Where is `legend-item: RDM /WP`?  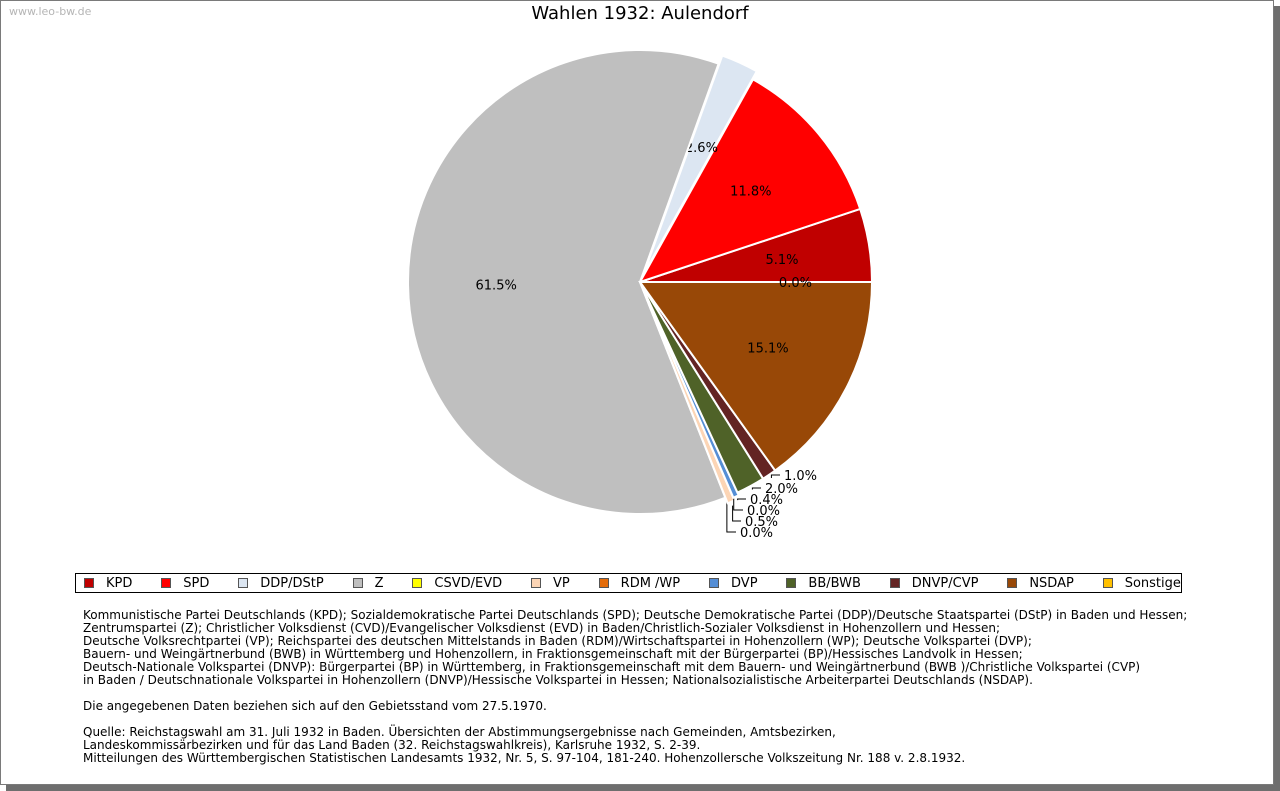
legend-item: RDM /WP is located at coordinates (639, 583).